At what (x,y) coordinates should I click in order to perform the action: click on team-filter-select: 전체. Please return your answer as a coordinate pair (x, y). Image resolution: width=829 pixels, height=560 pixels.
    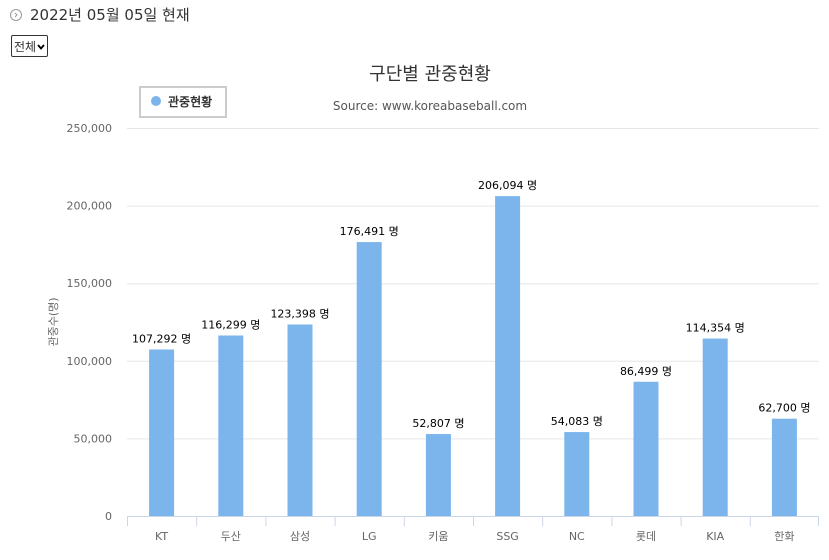
    Looking at the image, I should click on (29, 46).